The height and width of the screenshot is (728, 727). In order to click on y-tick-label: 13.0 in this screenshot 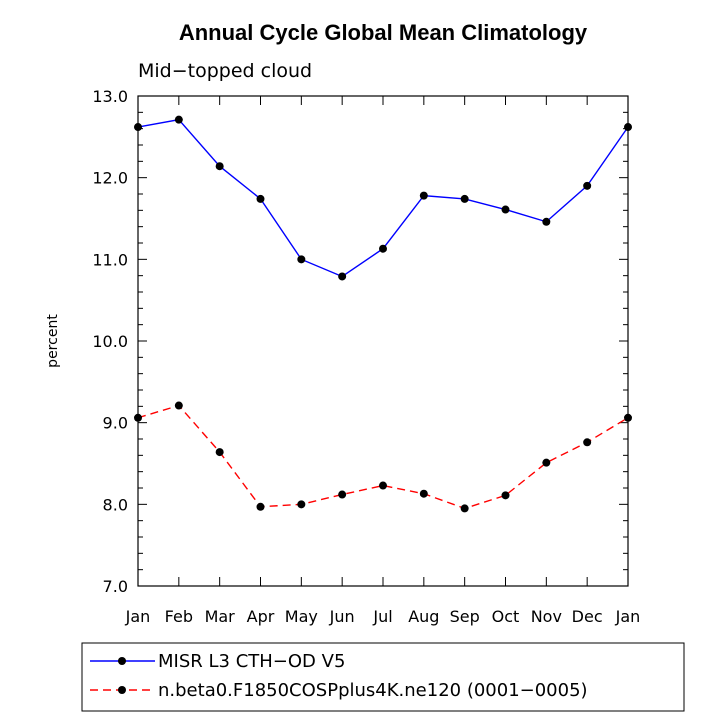, I will do `click(110, 96)`.